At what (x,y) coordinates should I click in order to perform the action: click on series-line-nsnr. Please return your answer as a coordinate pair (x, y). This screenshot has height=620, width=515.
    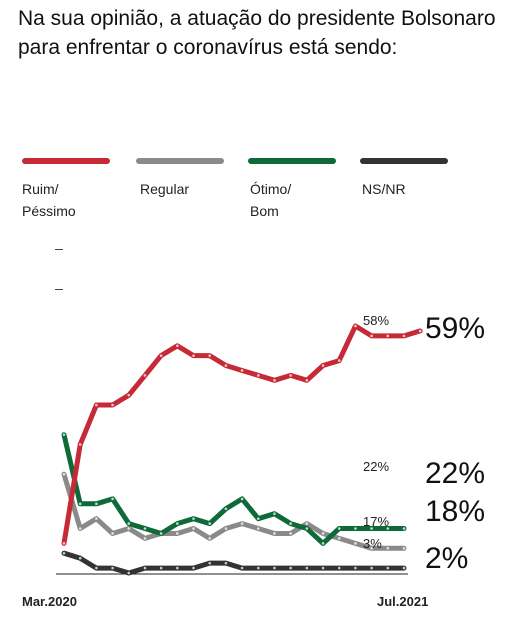
    Looking at the image, I should click on (234, 563).